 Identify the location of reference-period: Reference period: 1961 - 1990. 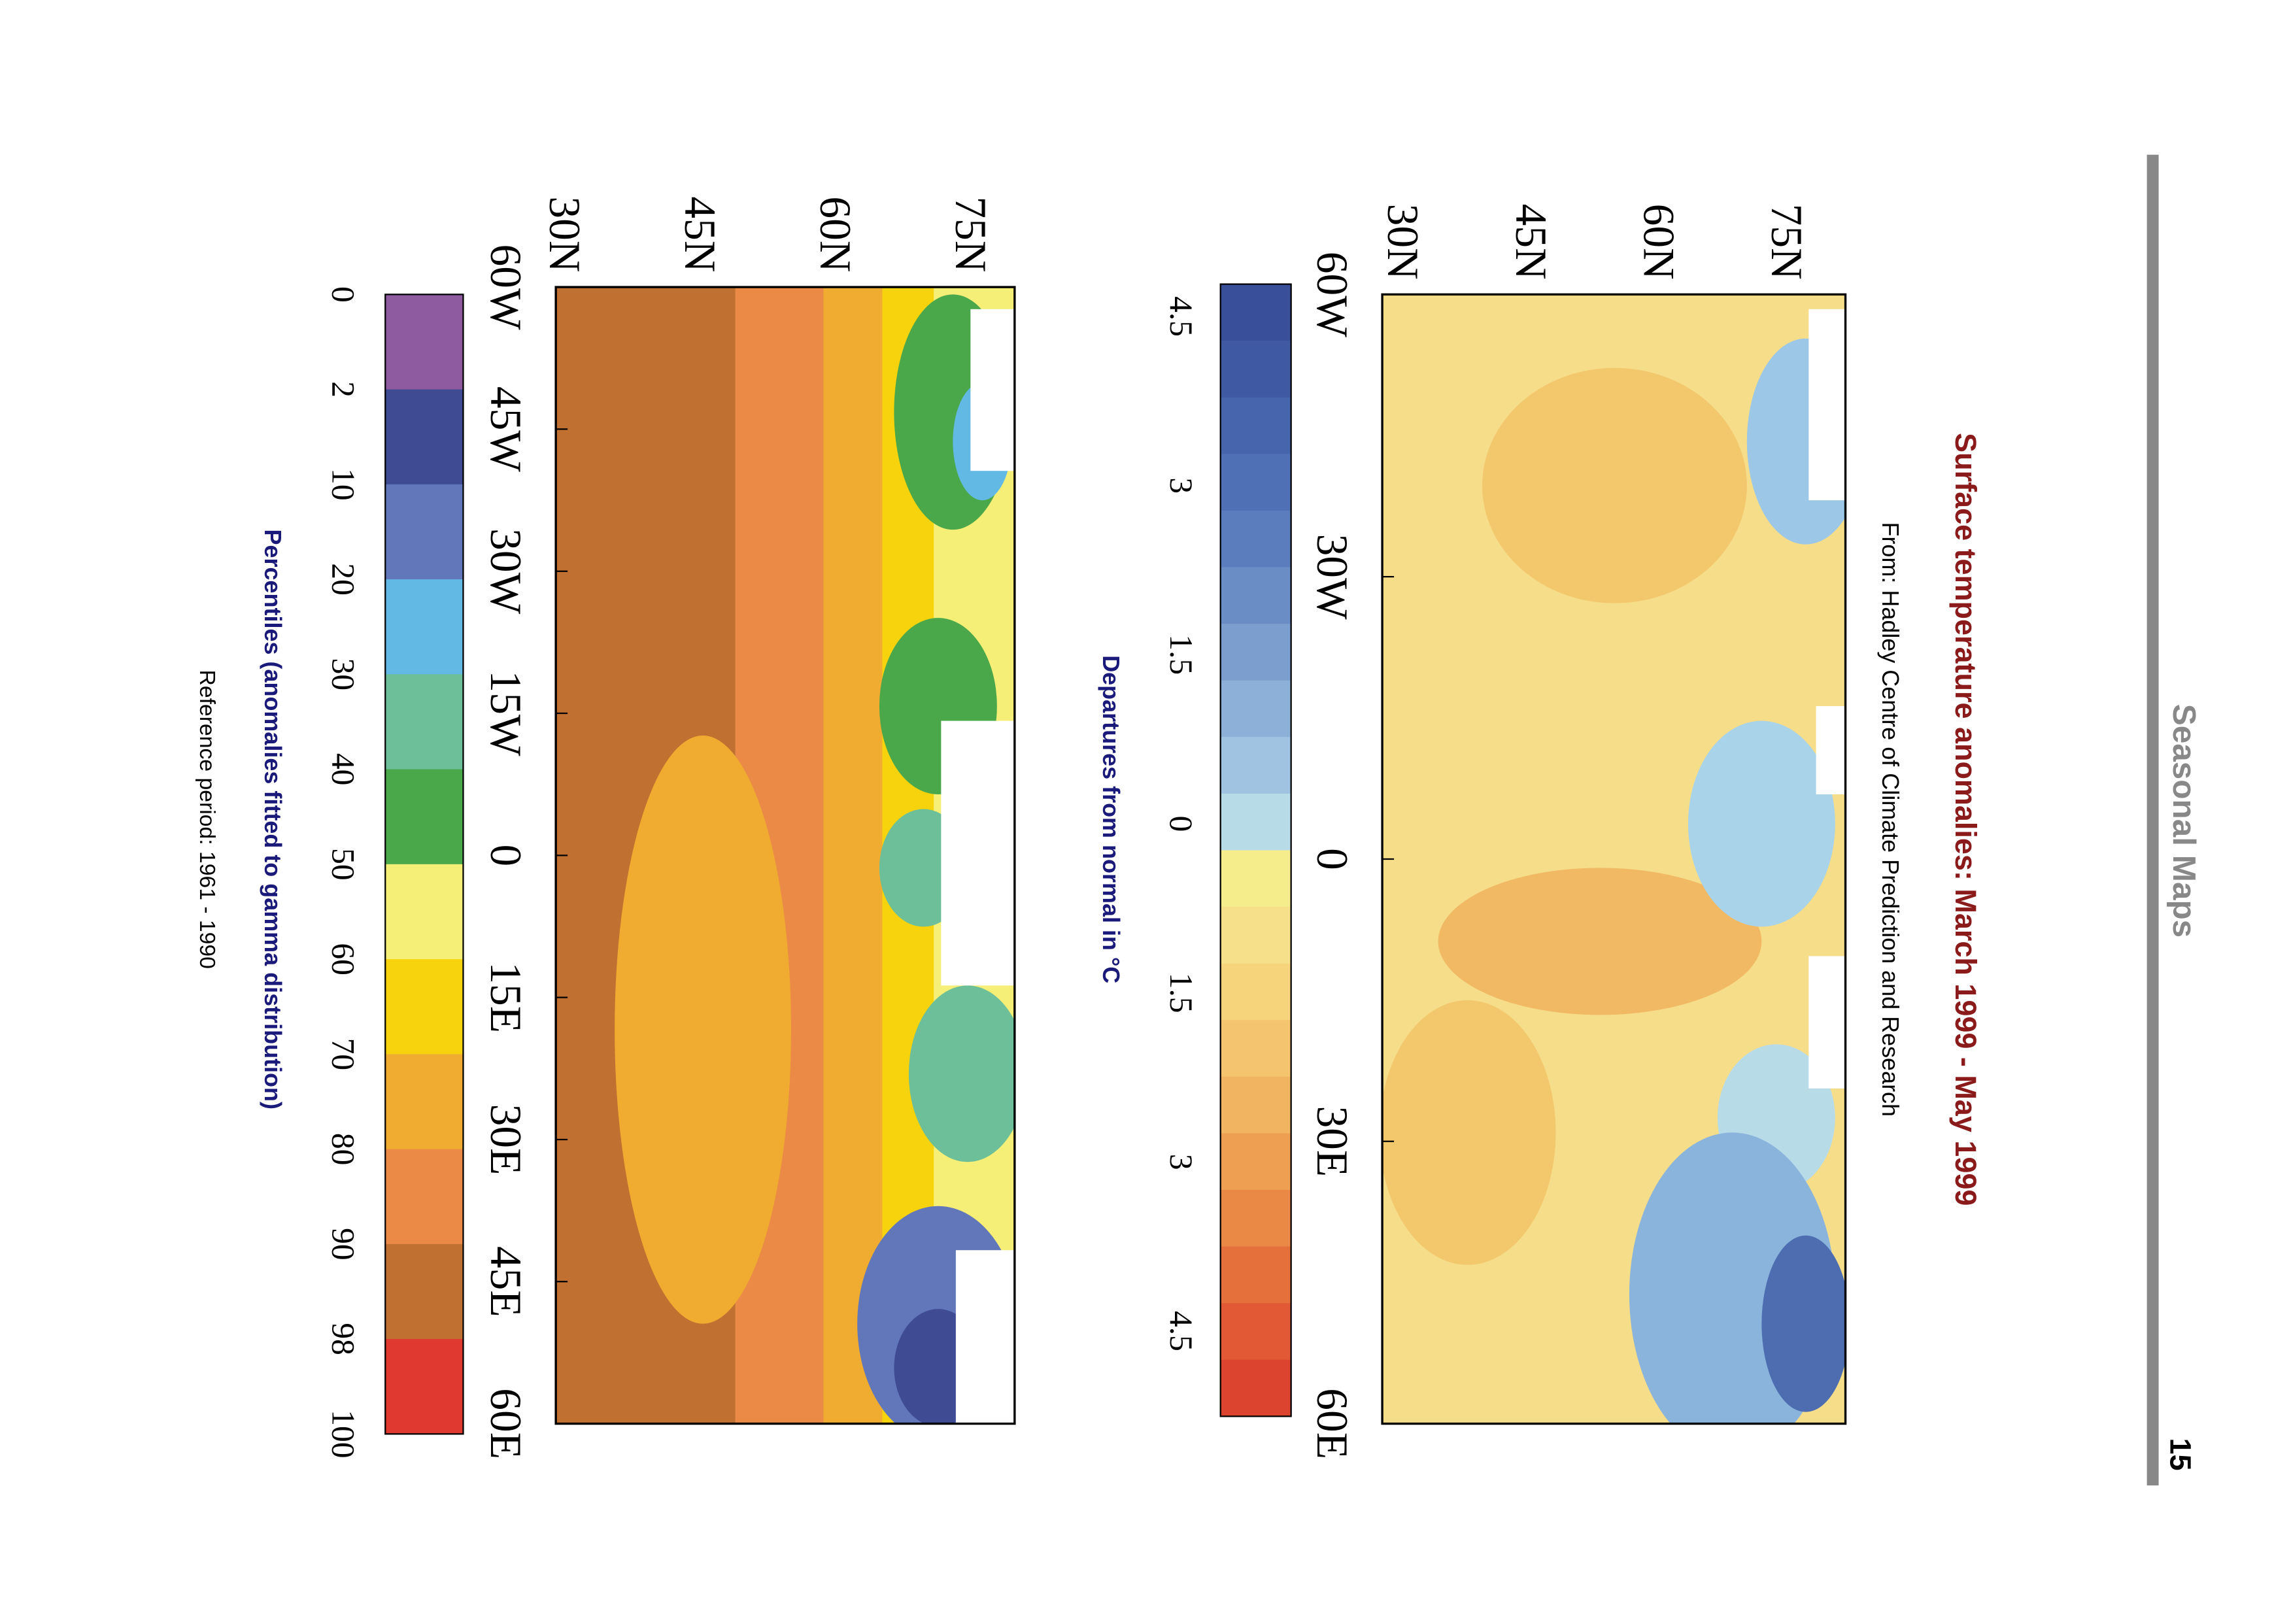
(208, 820).